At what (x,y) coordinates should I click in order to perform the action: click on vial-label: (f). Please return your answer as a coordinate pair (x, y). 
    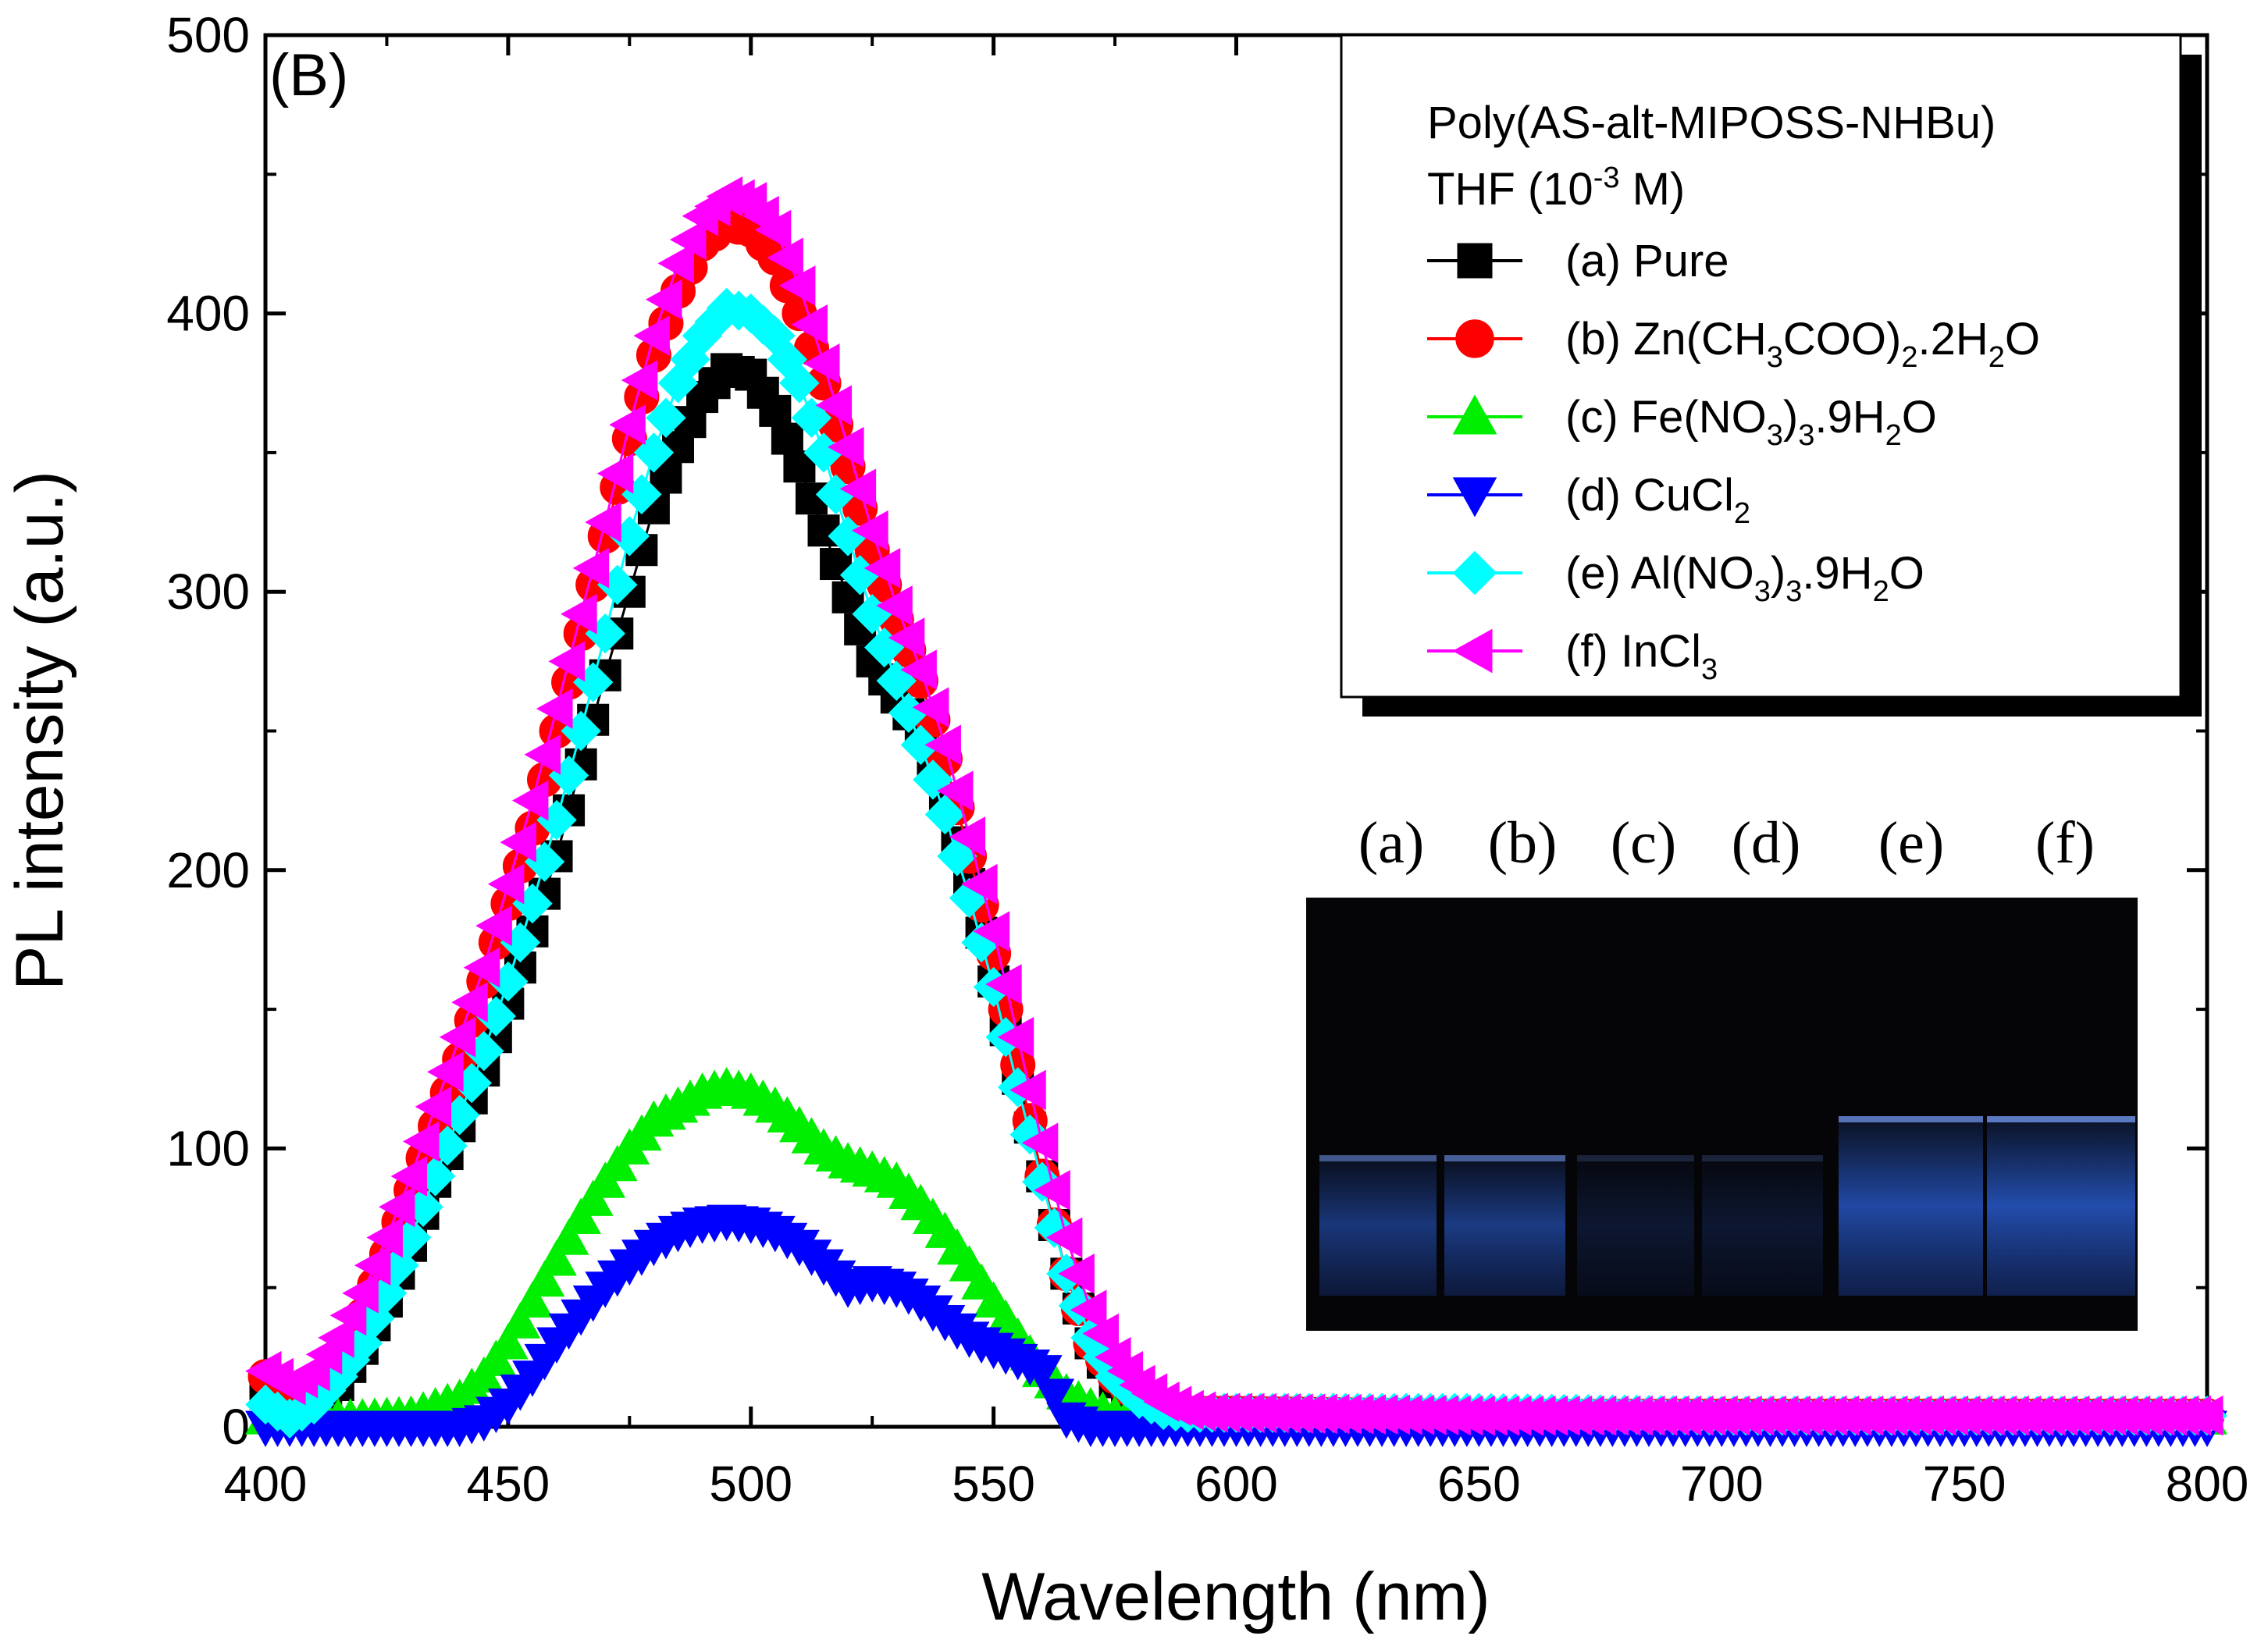
    Looking at the image, I should click on (2065, 843).